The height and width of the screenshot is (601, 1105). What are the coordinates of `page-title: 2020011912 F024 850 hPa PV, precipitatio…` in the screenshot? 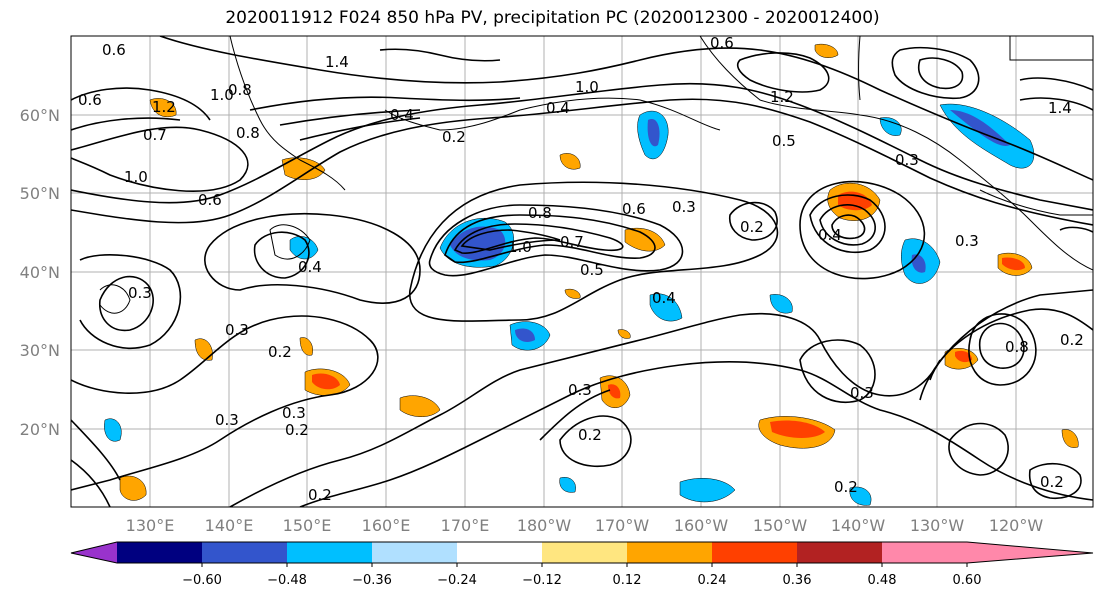 It's located at (552, 18).